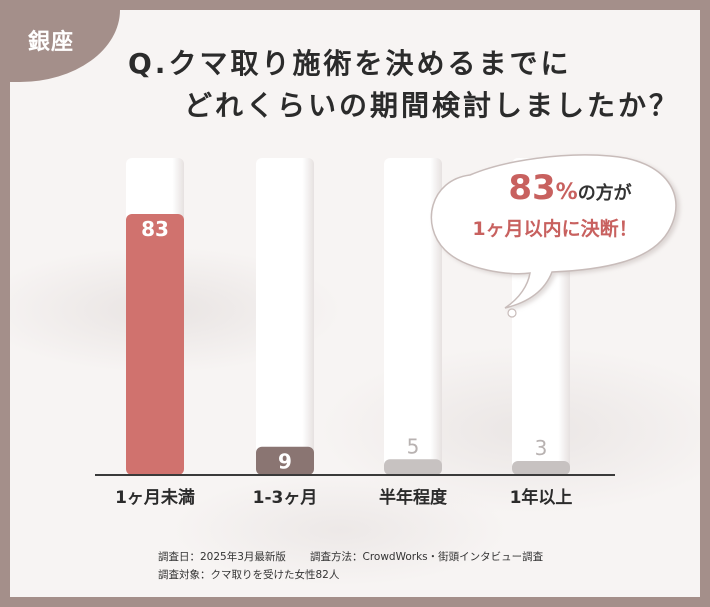 This screenshot has width=710, height=607. What do you see at coordinates (155, 497) in the screenshot?
I see `category-label: 1ヶ月未満` at bounding box center [155, 497].